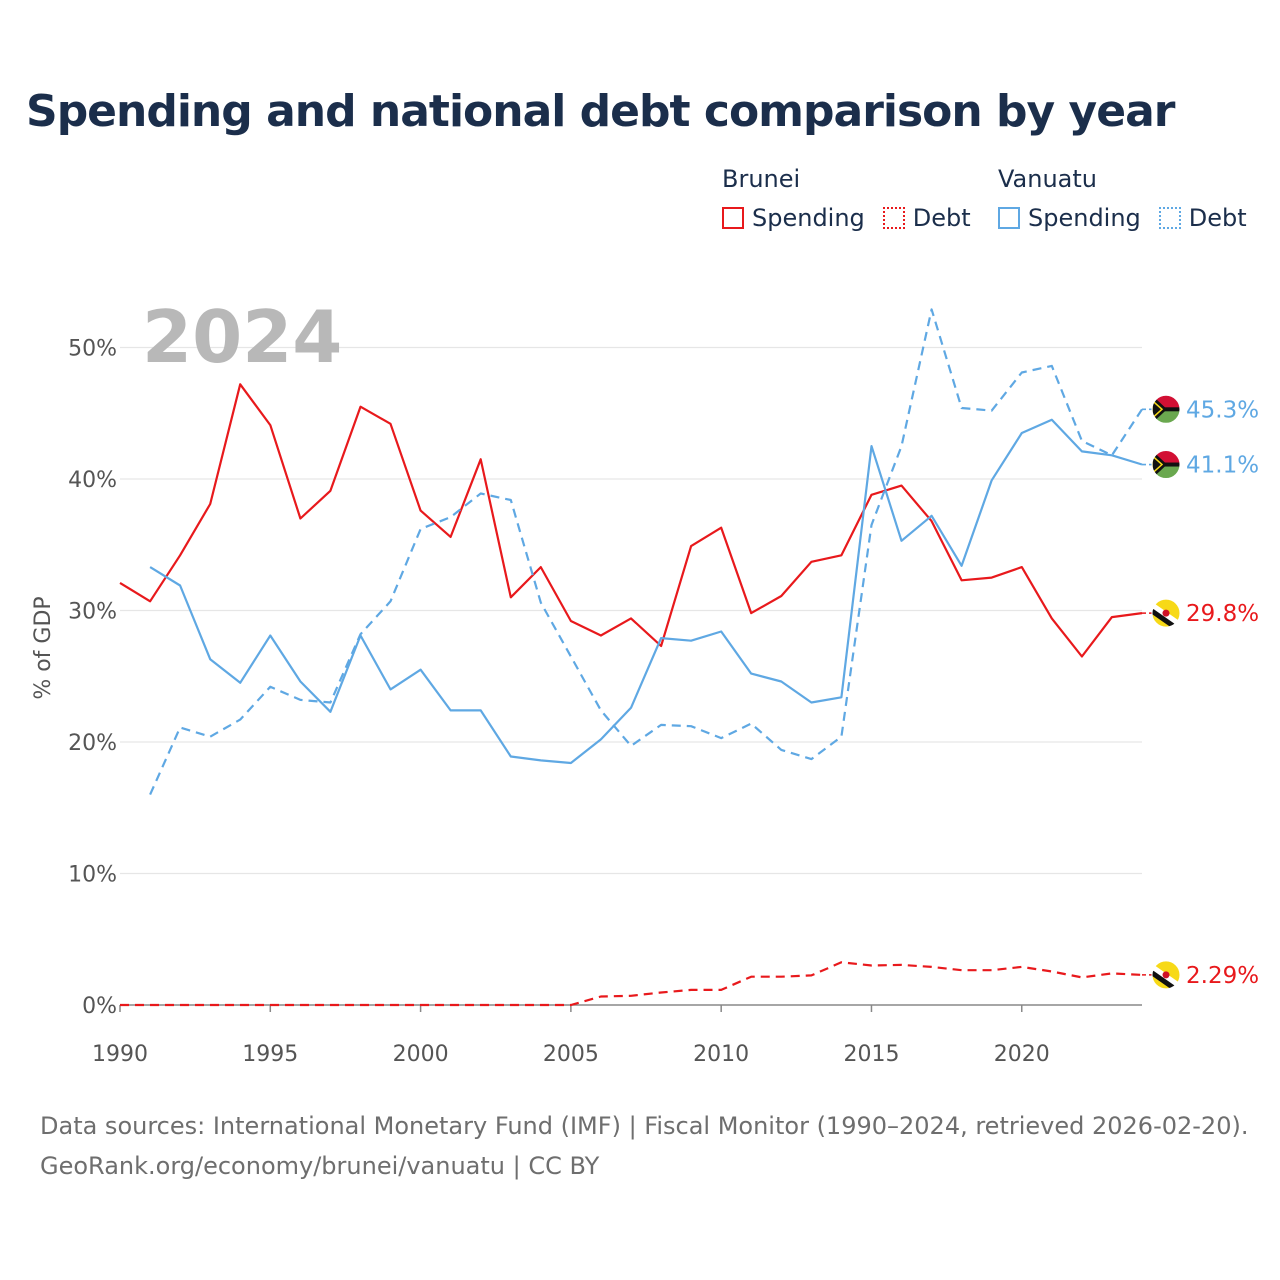  I want to click on y-tick-label: 0%, so click(99, 1006).